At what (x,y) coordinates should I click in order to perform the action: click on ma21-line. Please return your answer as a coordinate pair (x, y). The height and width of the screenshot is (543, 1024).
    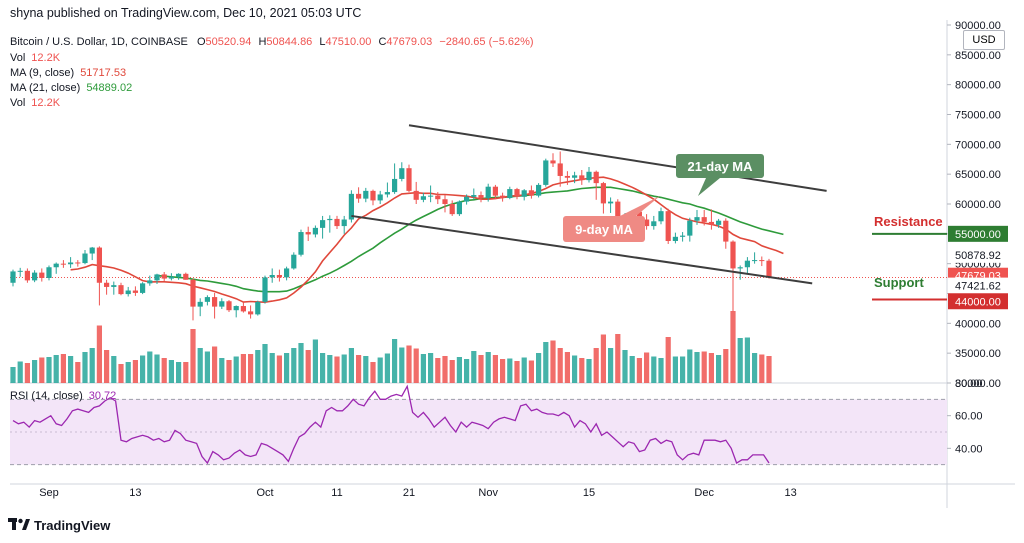
    Looking at the image, I should click on (470, 239).